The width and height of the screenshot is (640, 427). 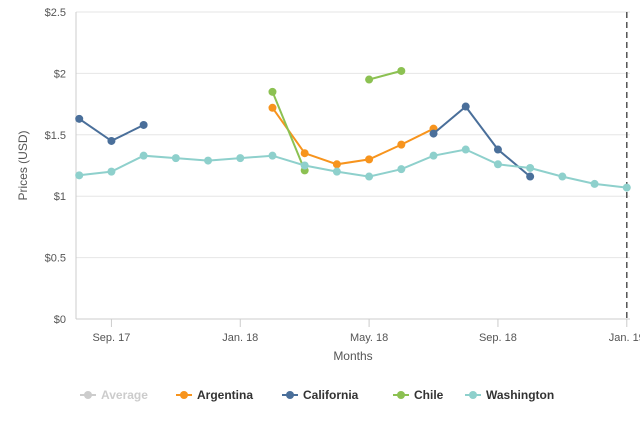 I want to click on series-california, so click(x=305, y=141).